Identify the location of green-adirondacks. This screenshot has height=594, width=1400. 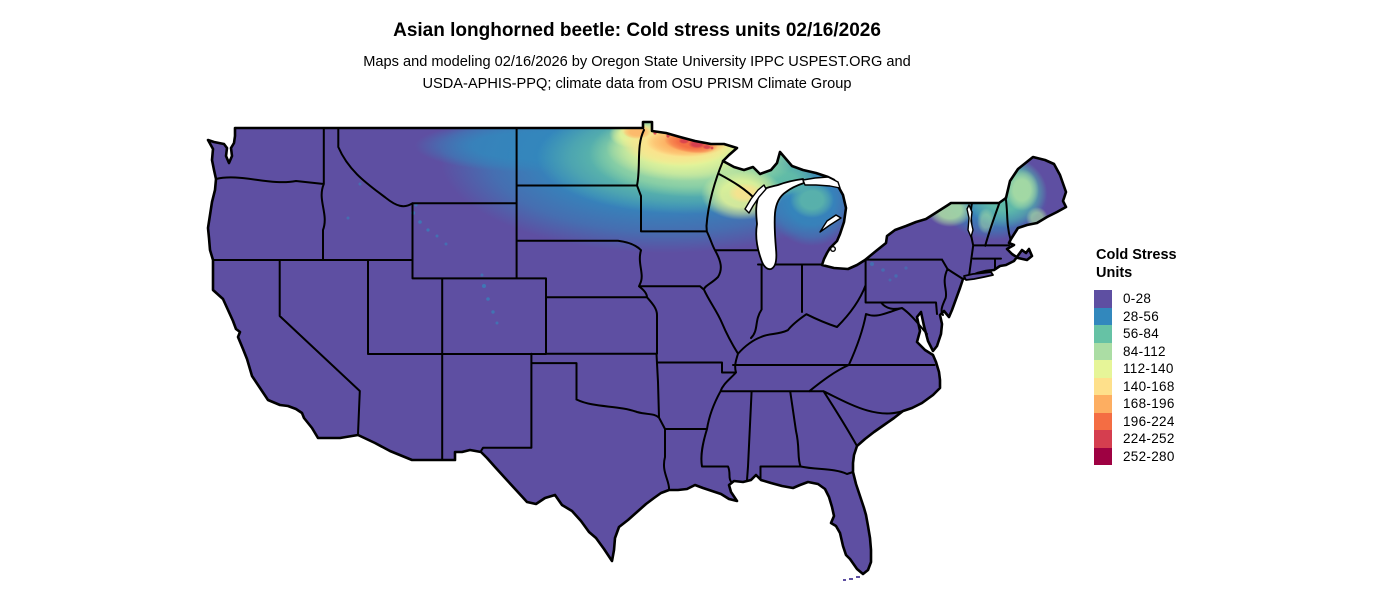
(950, 210).